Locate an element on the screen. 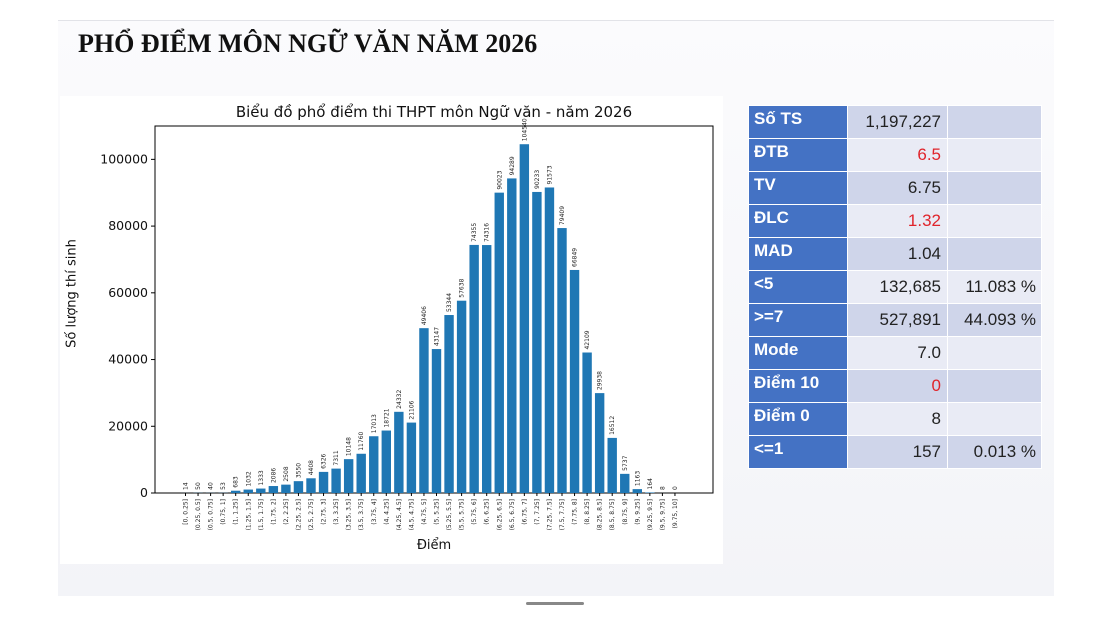 The image size is (1102, 628). x-tick-label: (9.75, 10] is located at coordinates (675, 514).